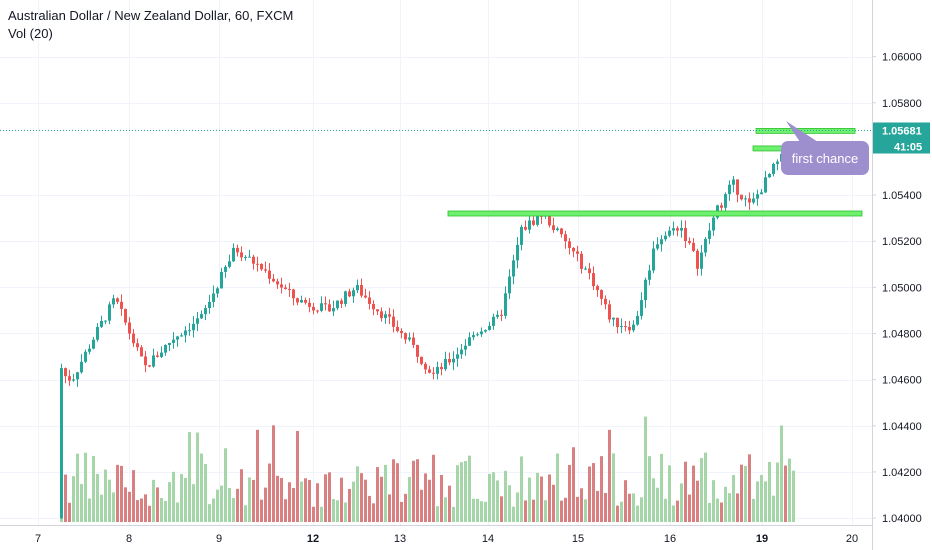  I want to click on price-tick-label: 1.04400, so click(902, 427).